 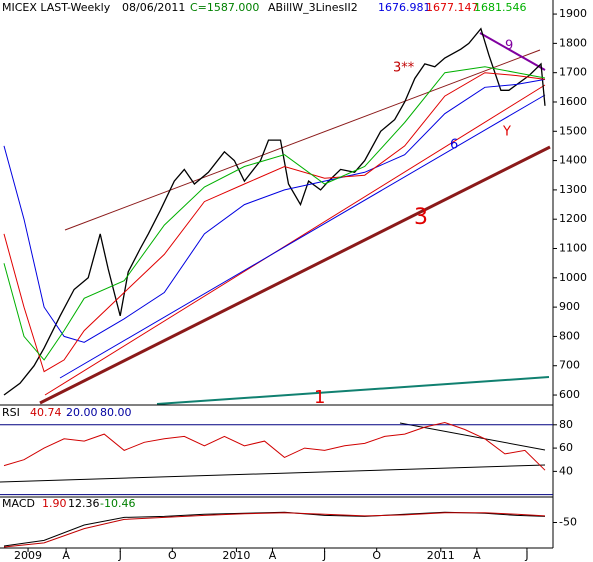 What do you see at coordinates (117, 503) in the screenshot?
I see `macd-reading: -10.46` at bounding box center [117, 503].